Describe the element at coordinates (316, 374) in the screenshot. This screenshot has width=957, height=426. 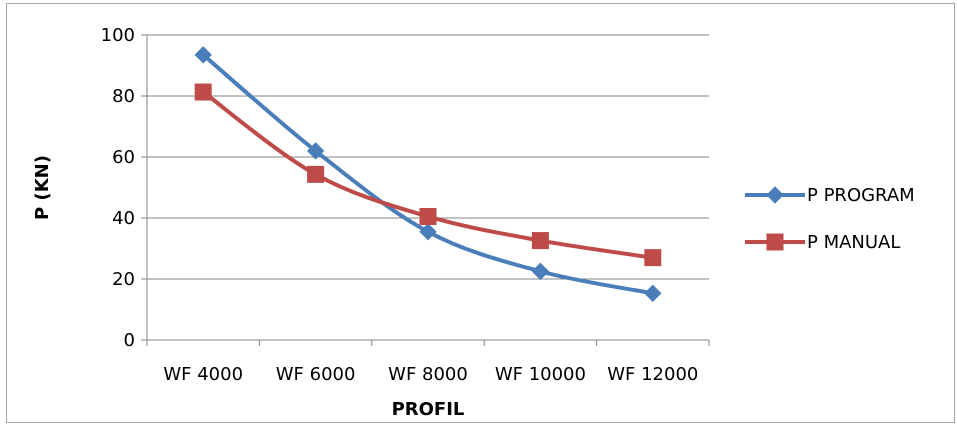
I see `x-tick-label: WF 6000` at that location.